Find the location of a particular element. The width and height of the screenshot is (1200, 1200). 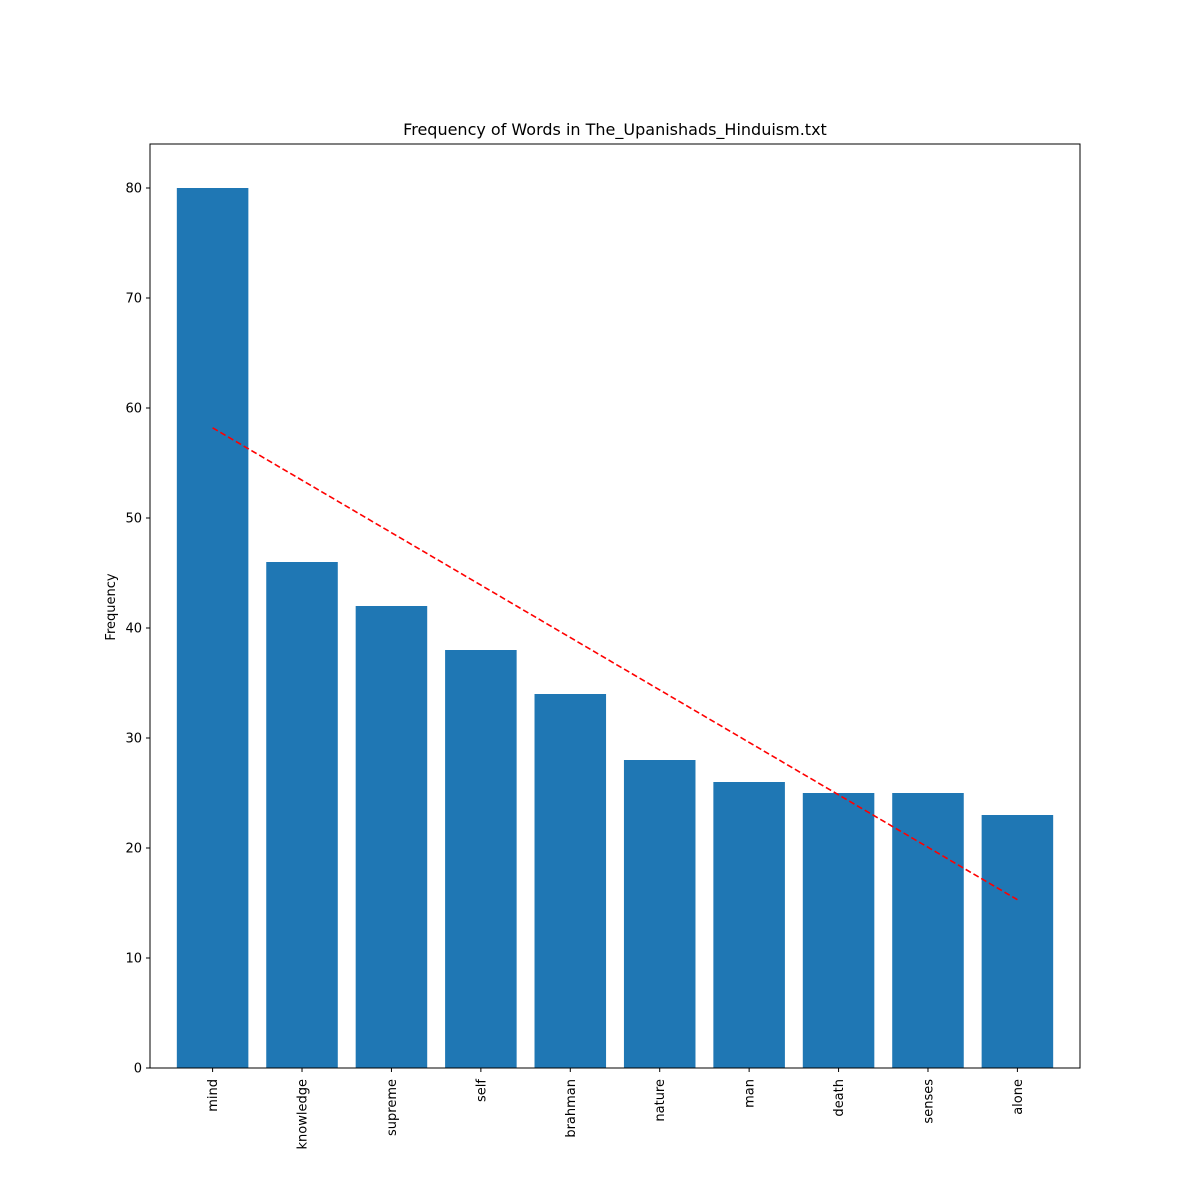

y-tick-label: 50 is located at coordinates (133, 519).